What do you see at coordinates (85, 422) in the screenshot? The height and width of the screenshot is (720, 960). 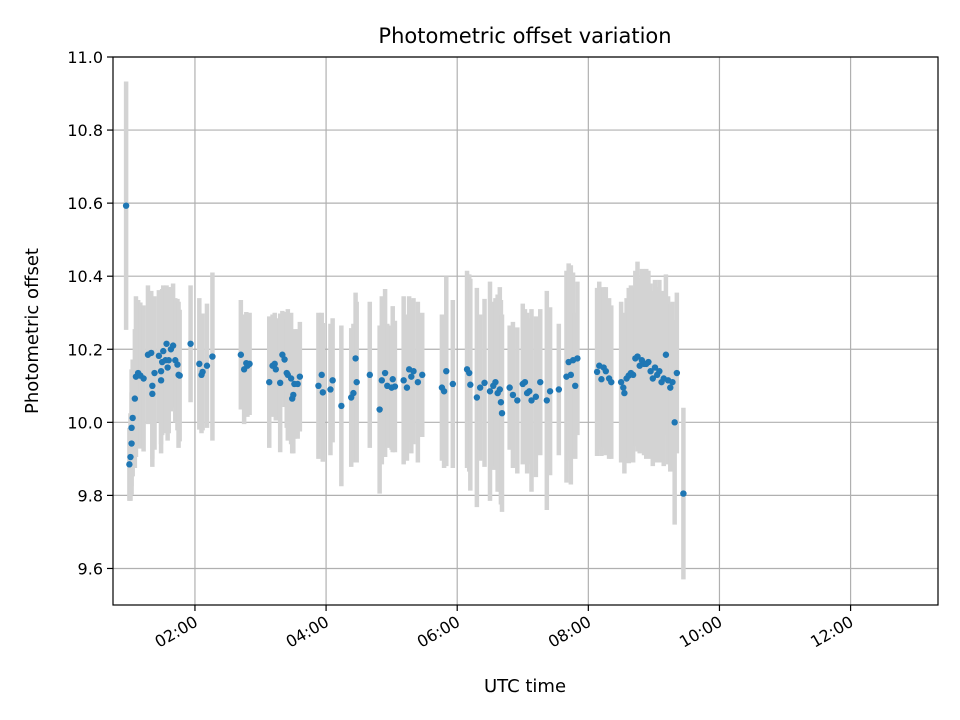 I see `y-tick-label: 10.0` at bounding box center [85, 422].